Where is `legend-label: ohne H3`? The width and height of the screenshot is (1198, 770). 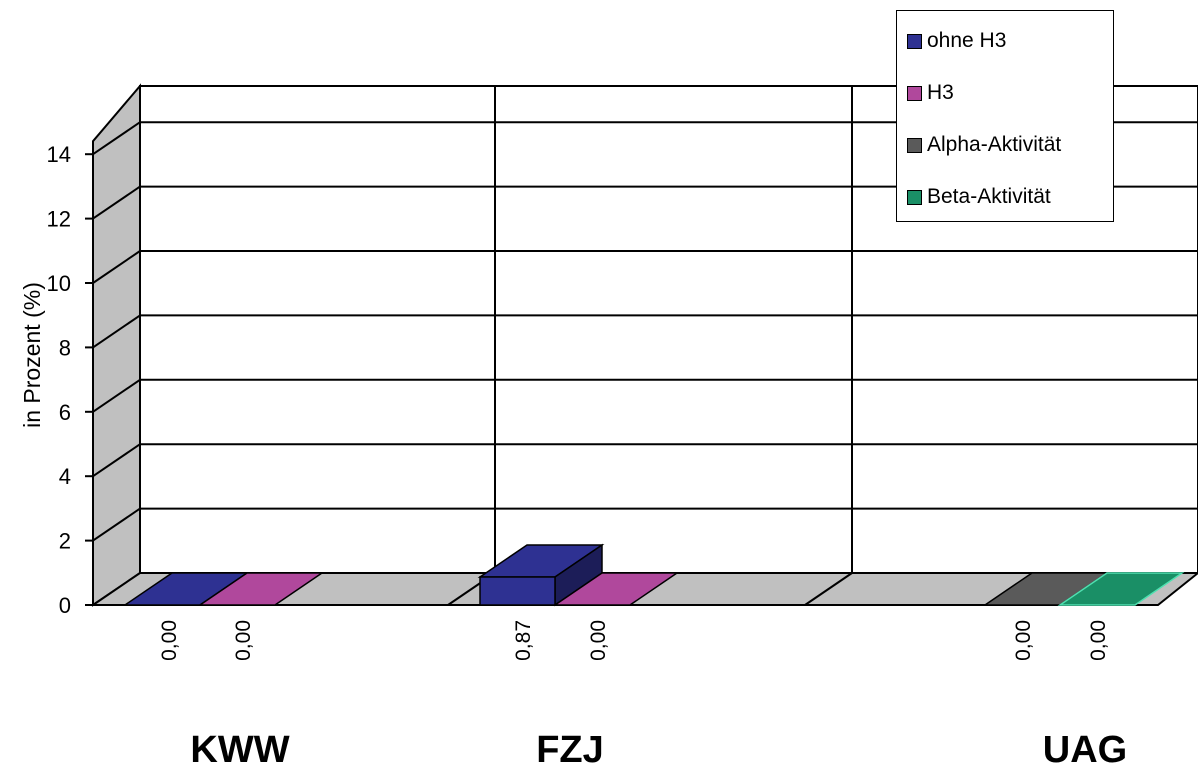 legend-label: ohne H3 is located at coordinates (967, 40).